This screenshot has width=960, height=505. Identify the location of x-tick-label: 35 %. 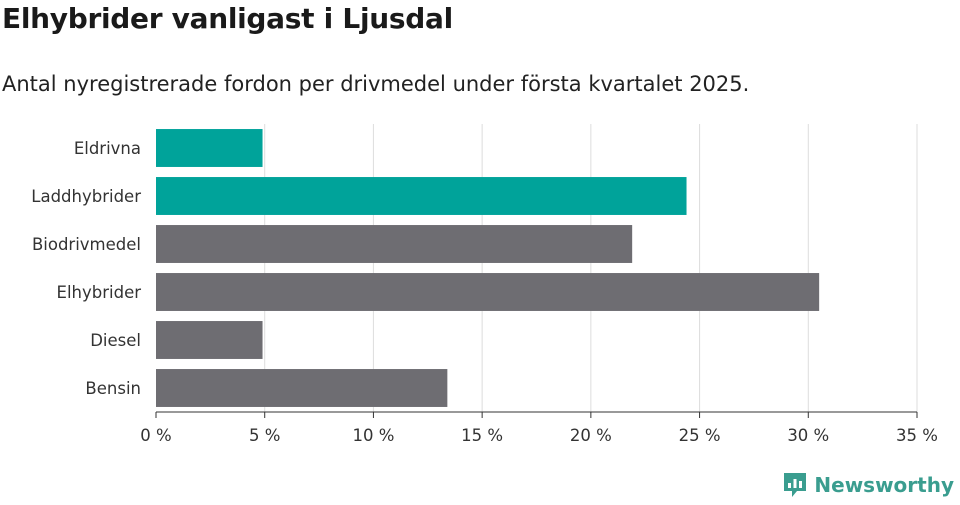
(917, 435).